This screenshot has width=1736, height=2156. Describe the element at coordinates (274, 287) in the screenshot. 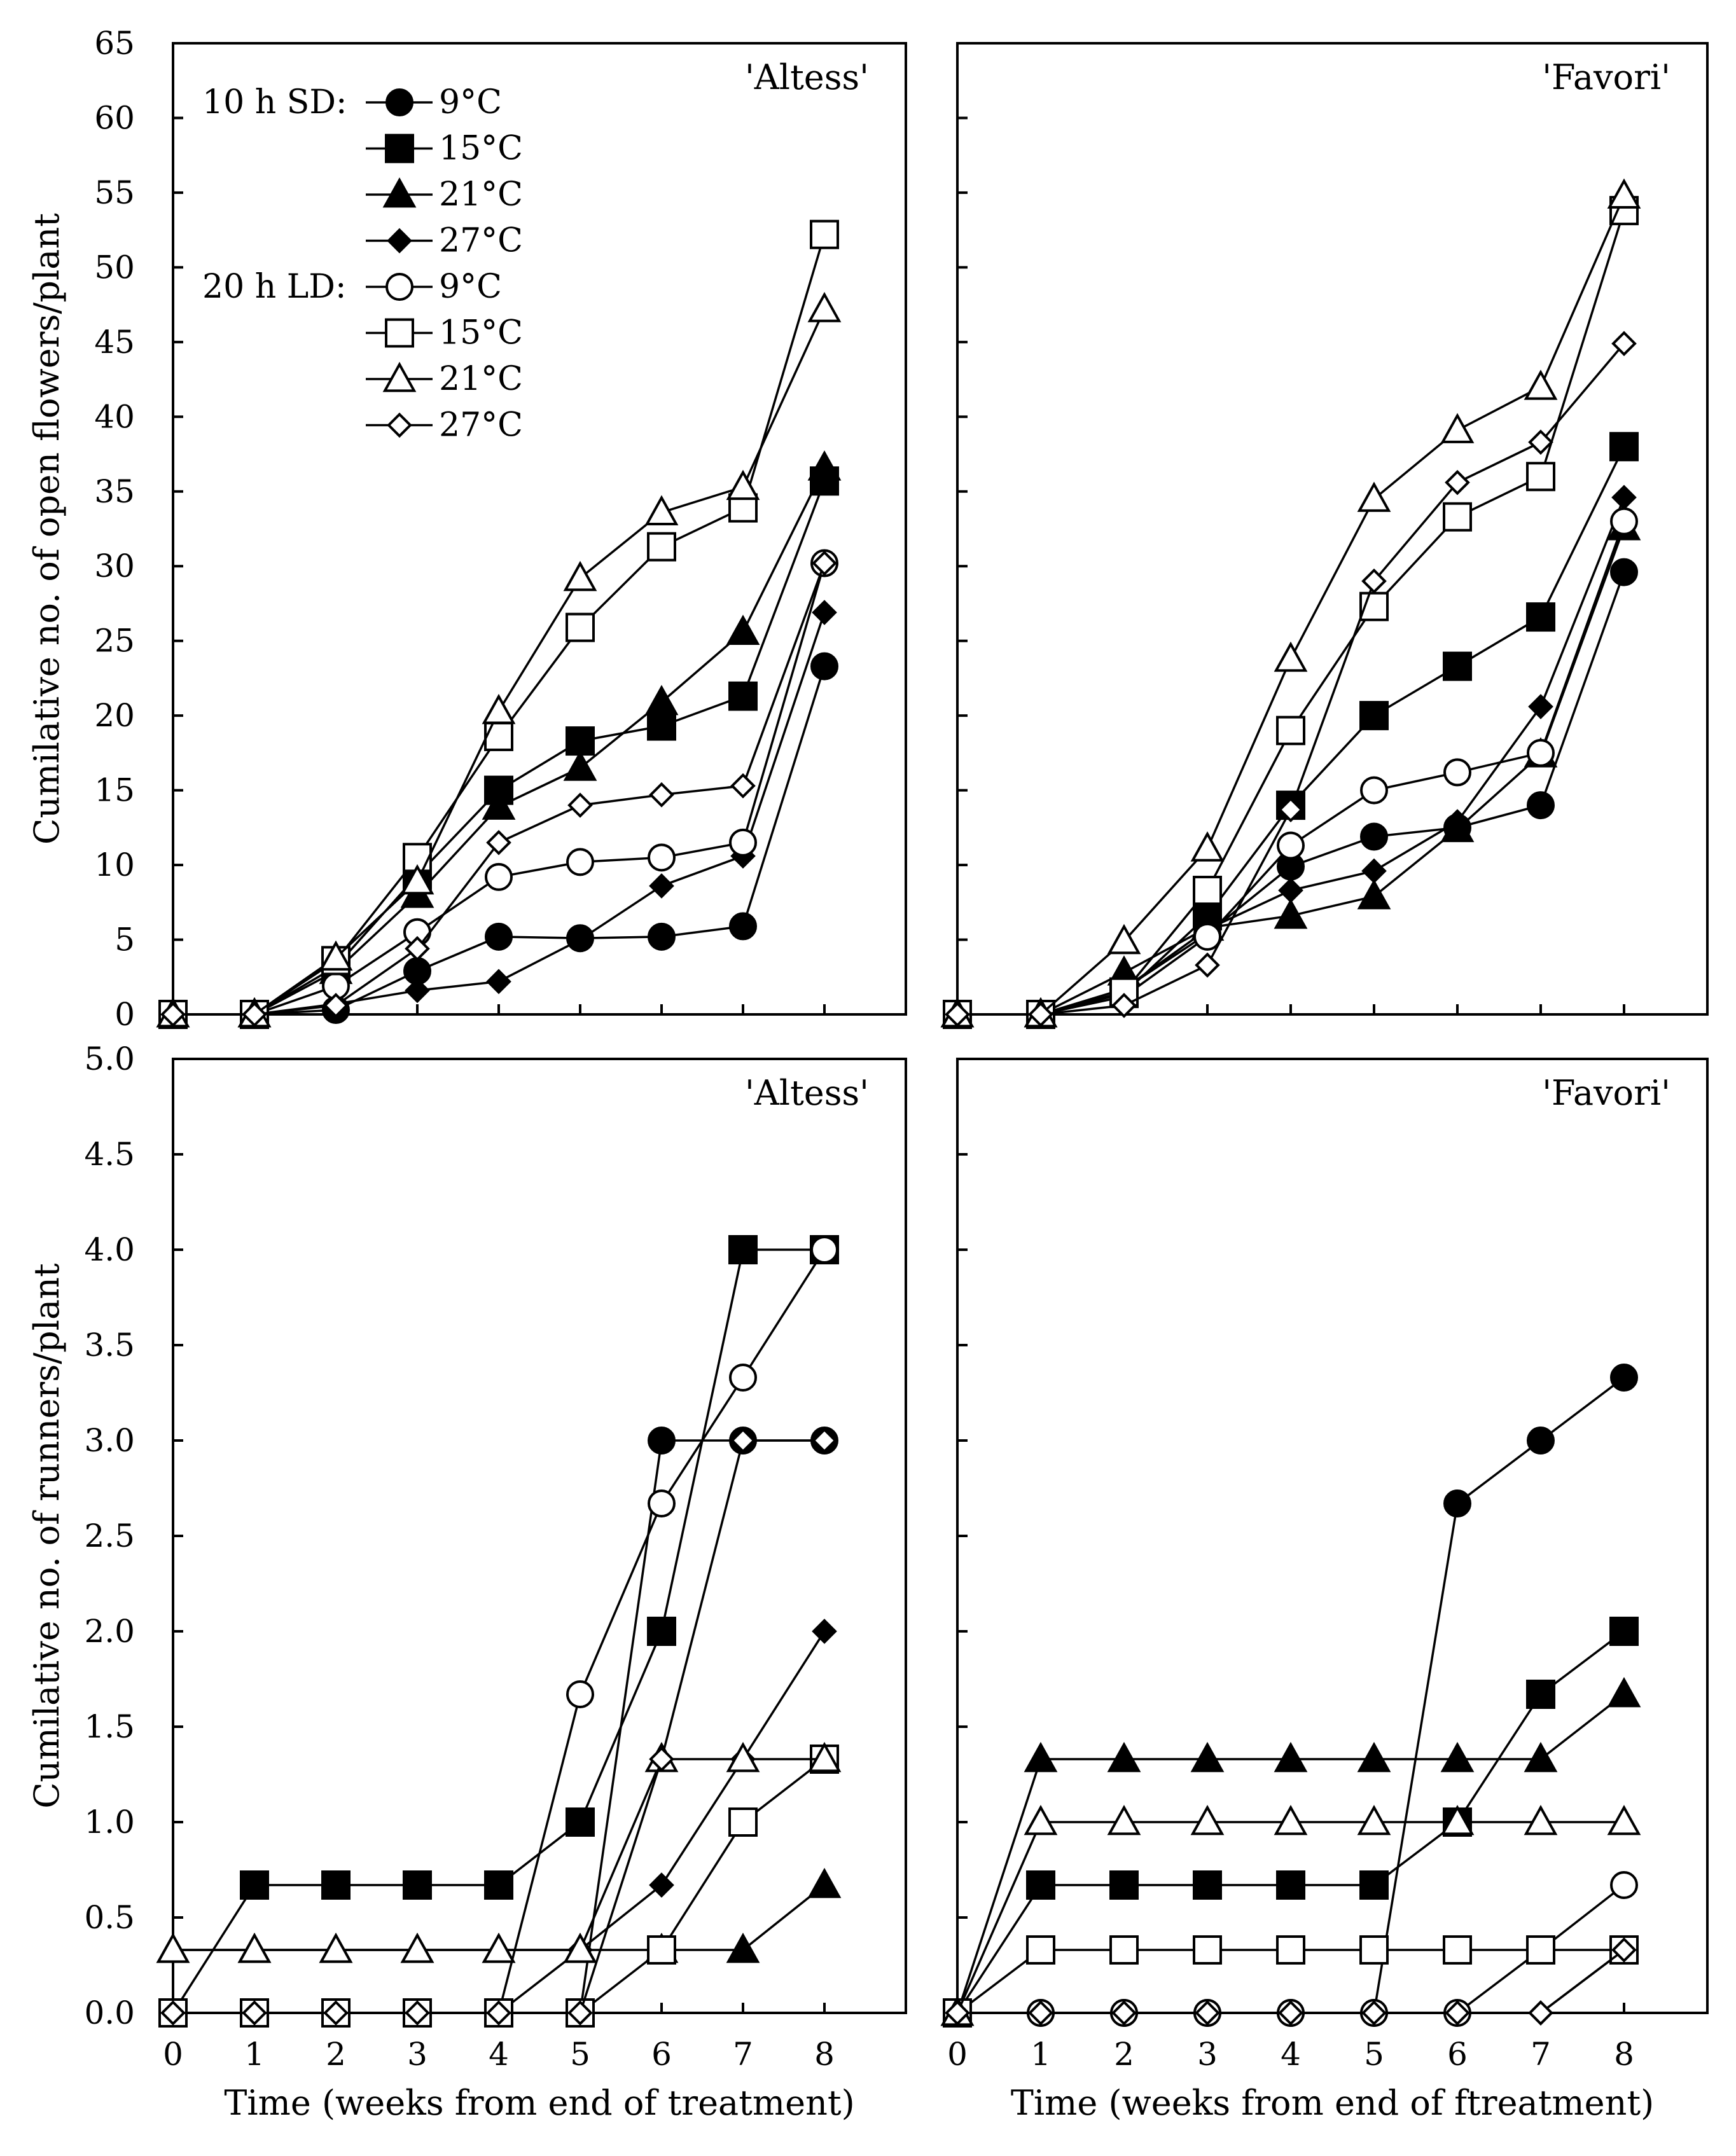

I see `legend-group-title: 20 h LD:` at that location.